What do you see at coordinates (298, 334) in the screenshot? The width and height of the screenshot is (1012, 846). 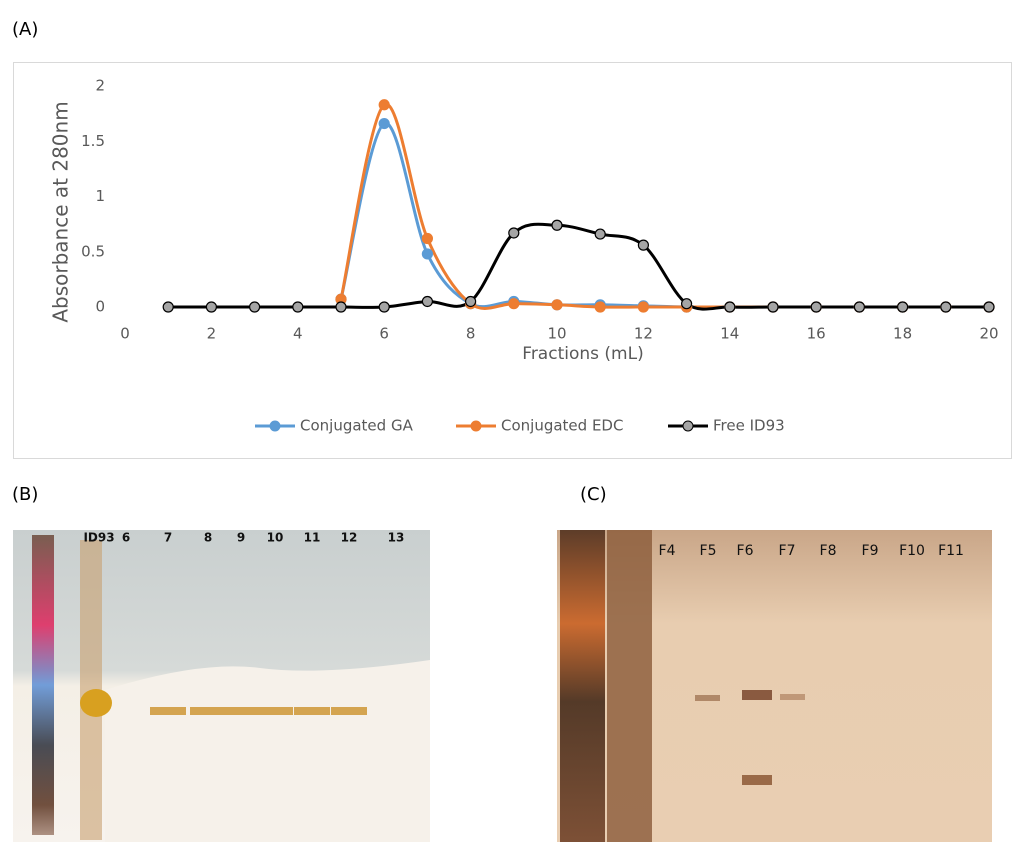 I see `x-tick-label: 4` at bounding box center [298, 334].